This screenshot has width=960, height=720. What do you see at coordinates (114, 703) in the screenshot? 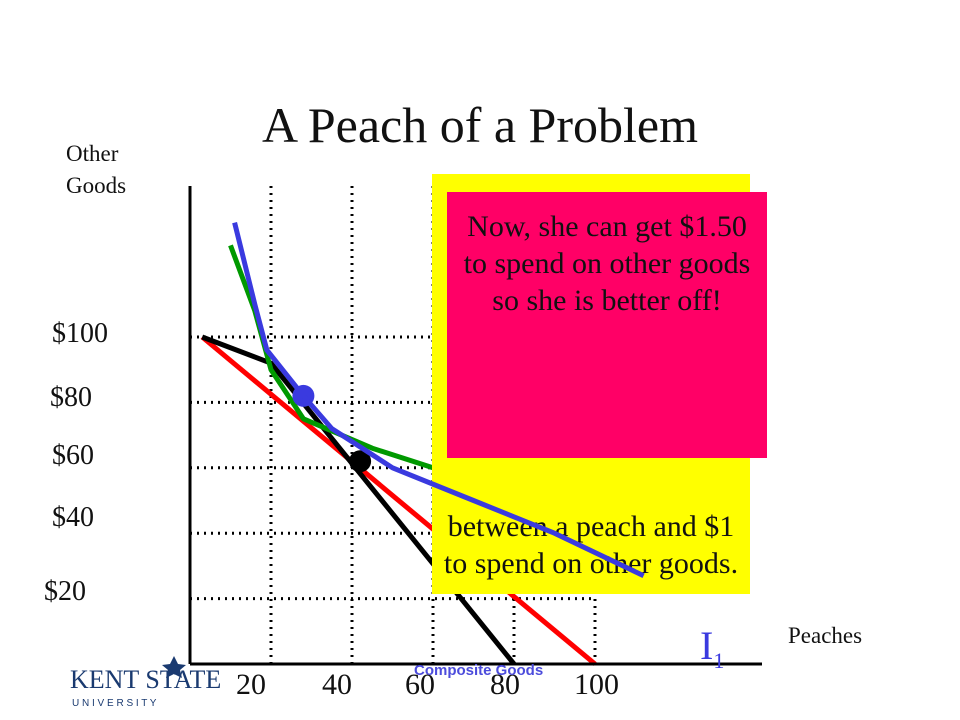
I see `logo-university: U N I V E R S I T Y` at bounding box center [114, 703].